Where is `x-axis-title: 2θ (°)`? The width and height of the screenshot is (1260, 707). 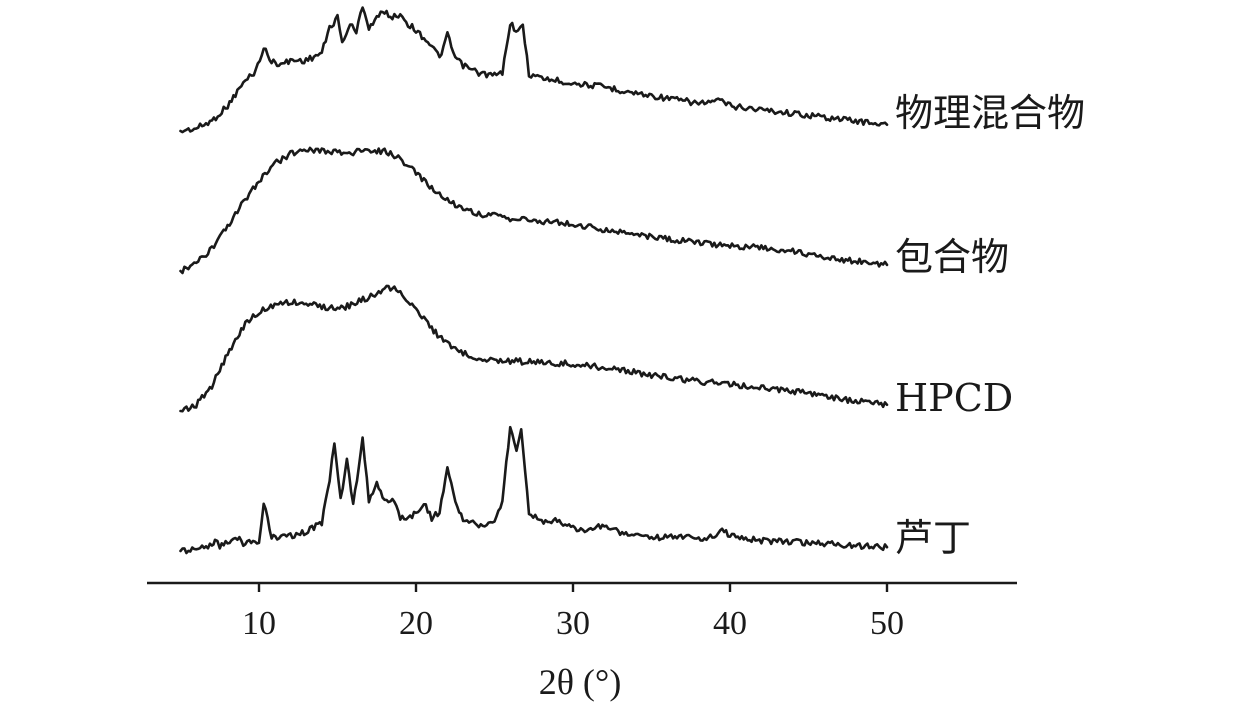 x-axis-title: 2θ (°) is located at coordinates (580, 682).